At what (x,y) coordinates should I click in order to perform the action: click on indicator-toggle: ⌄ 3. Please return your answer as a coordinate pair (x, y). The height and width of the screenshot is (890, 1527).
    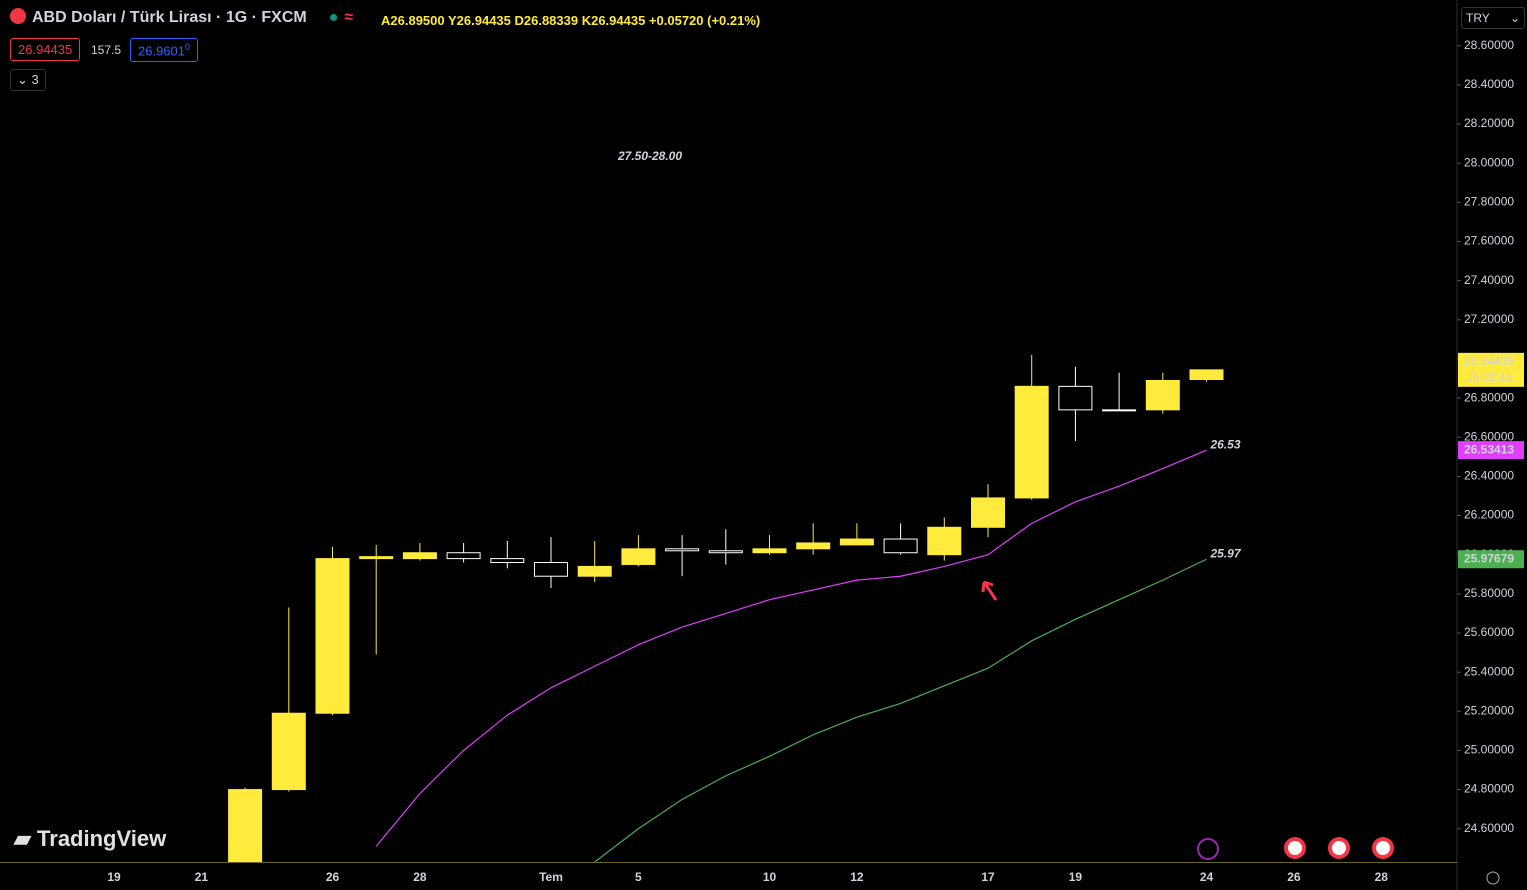
    Looking at the image, I should click on (28, 80).